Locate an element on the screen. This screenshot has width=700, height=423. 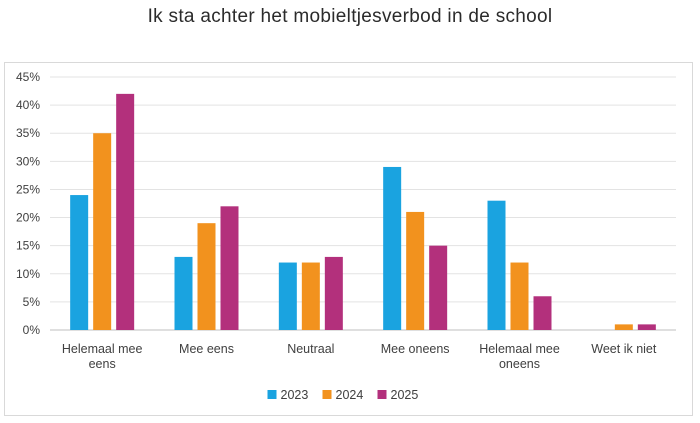
y-tick-label: 45% is located at coordinates (28, 77).